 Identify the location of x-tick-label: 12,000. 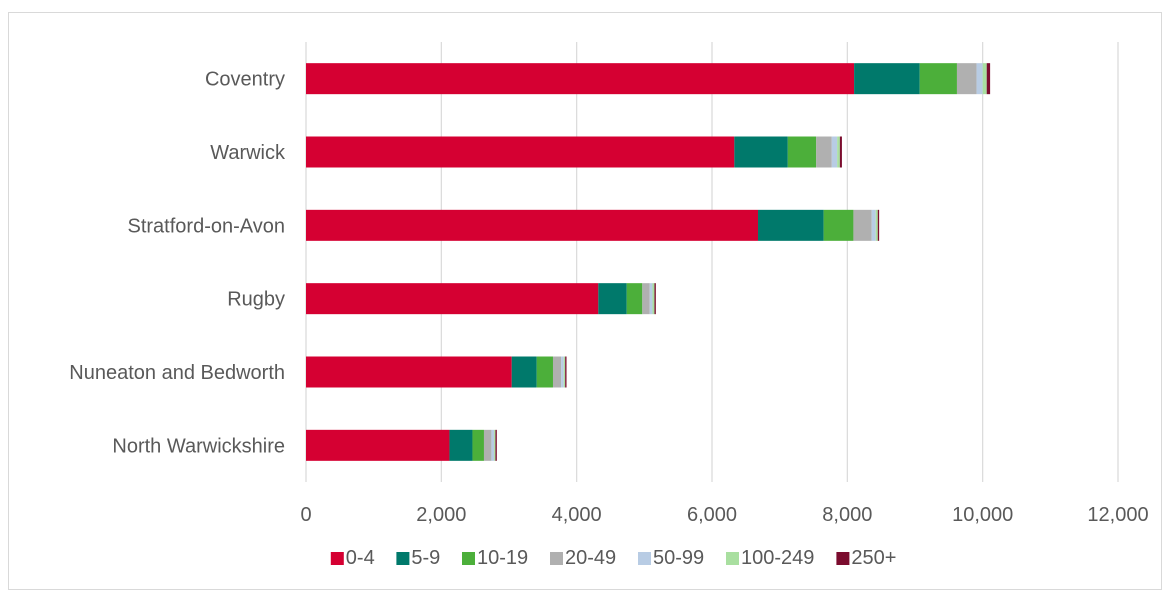
(1117, 515).